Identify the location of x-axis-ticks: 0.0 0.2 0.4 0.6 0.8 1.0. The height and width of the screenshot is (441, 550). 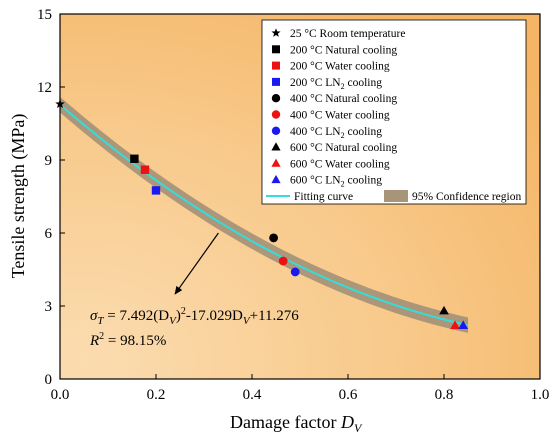
(300, 388).